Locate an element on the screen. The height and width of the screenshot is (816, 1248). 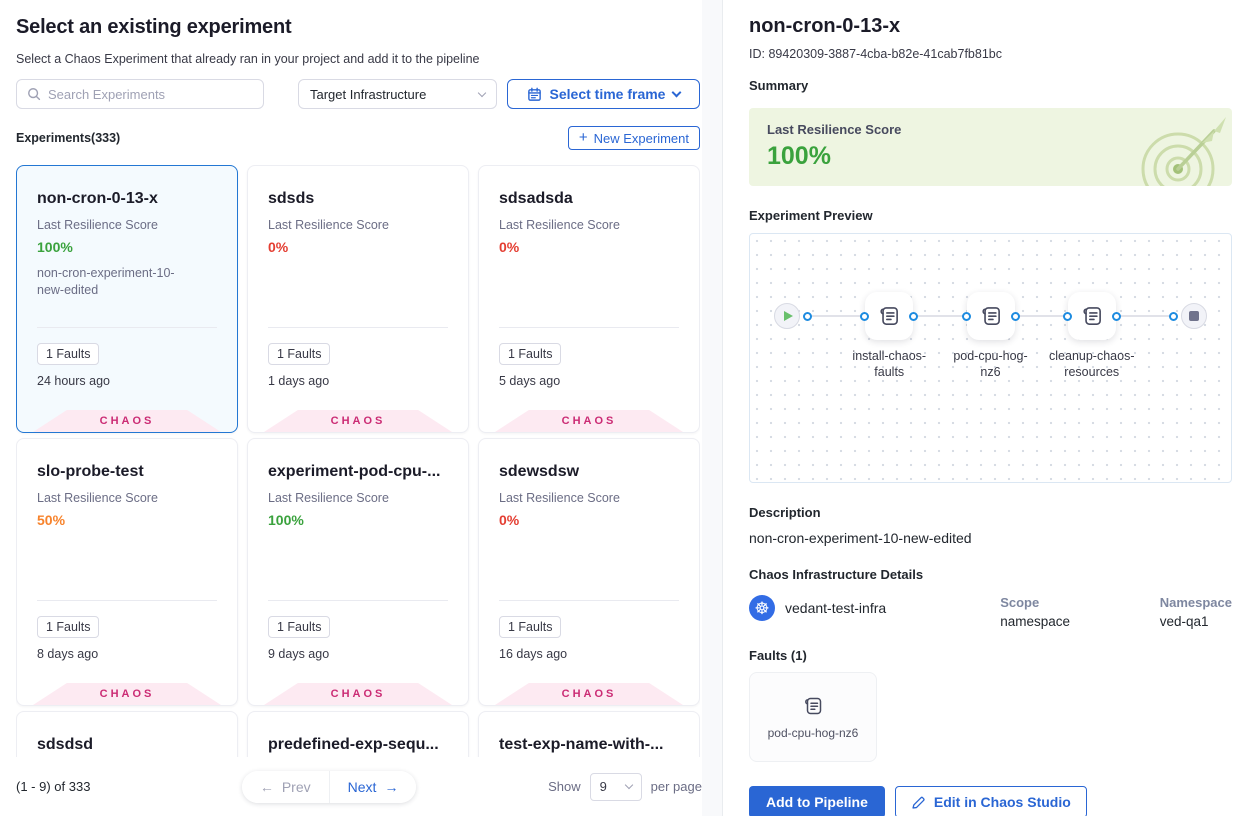
experiment-name: sdsdsd is located at coordinates (65, 744).